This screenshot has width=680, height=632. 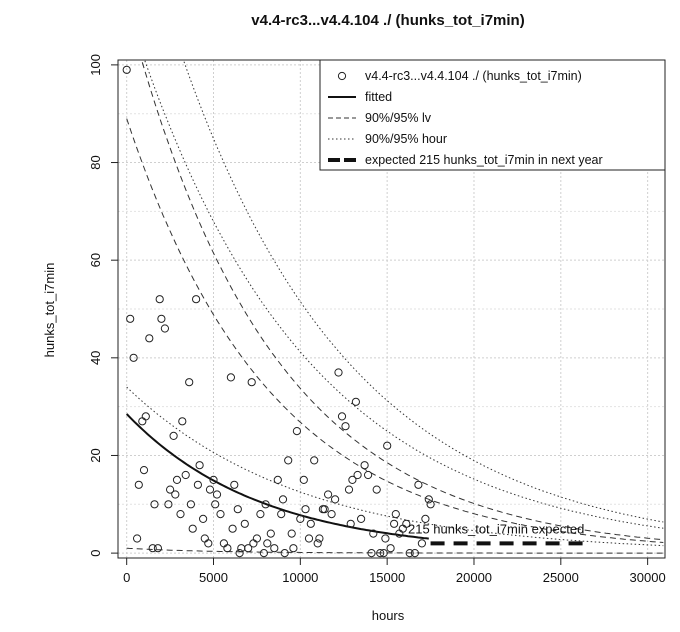 I want to click on y-tick-label: 80, so click(x=95, y=162).